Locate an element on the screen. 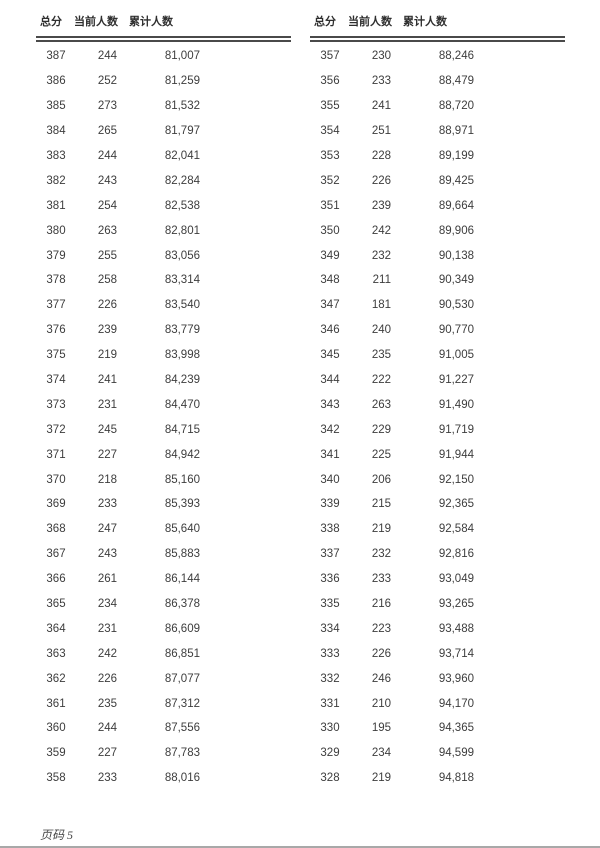  table-row: 332 246 93,960 is located at coordinates (437, 678).